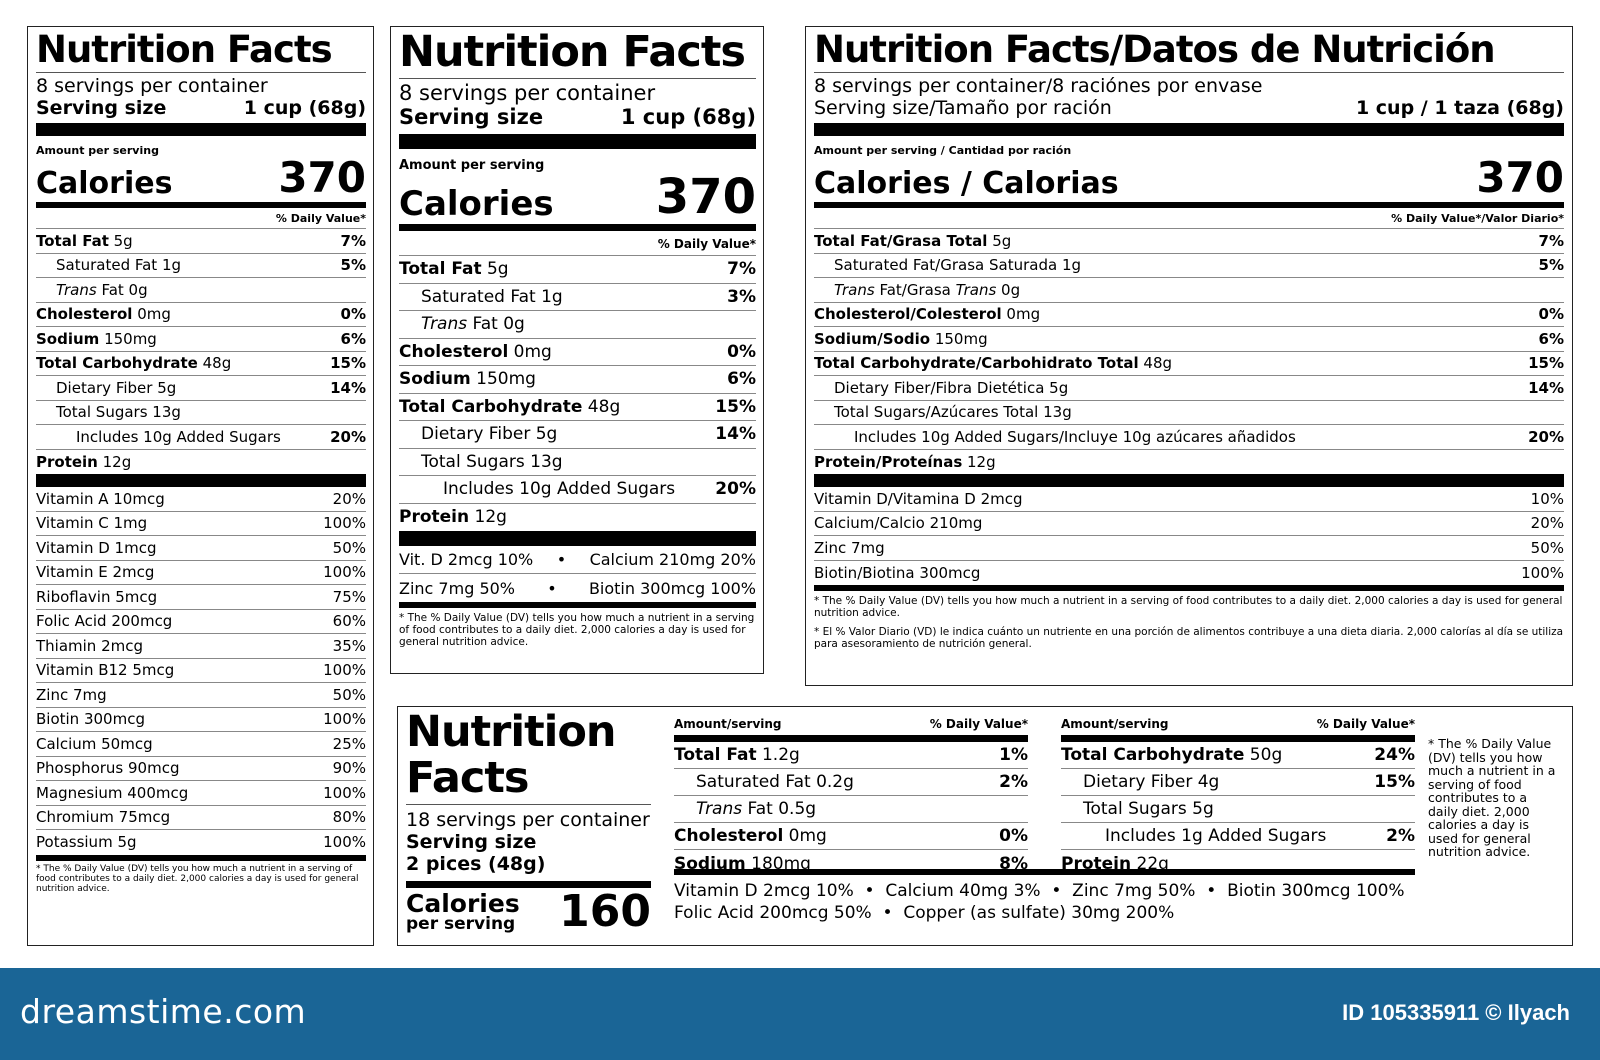 This screenshot has height=1060, width=1600. I want to click on nutrient-name: Sodium 150mg, so click(467, 379).